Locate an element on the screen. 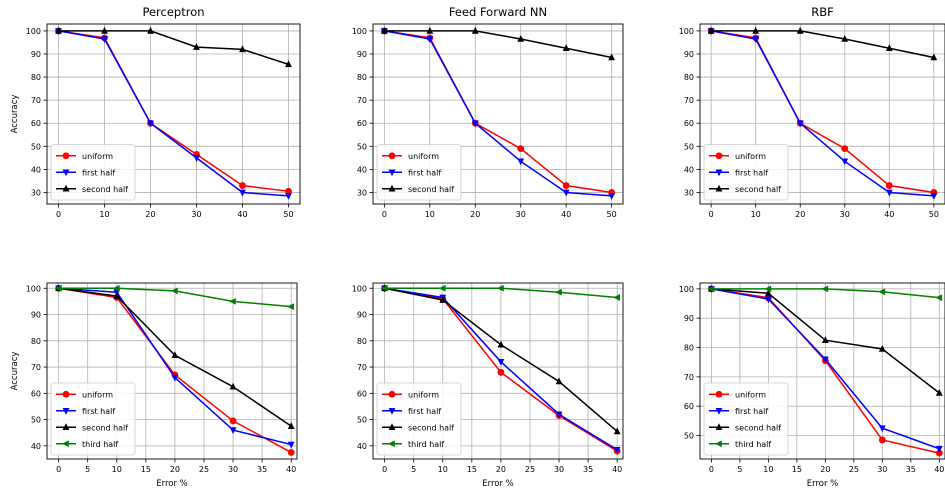 The width and height of the screenshot is (945, 494). legend: uniform first half second half is located at coordinates (746, 172).